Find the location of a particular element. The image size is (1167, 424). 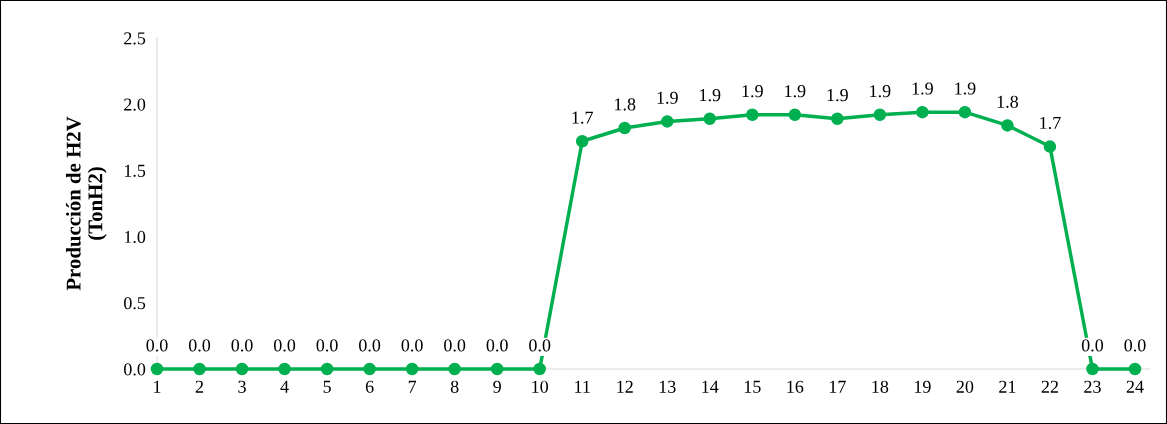

x-tick-label: 20 is located at coordinates (965, 386).